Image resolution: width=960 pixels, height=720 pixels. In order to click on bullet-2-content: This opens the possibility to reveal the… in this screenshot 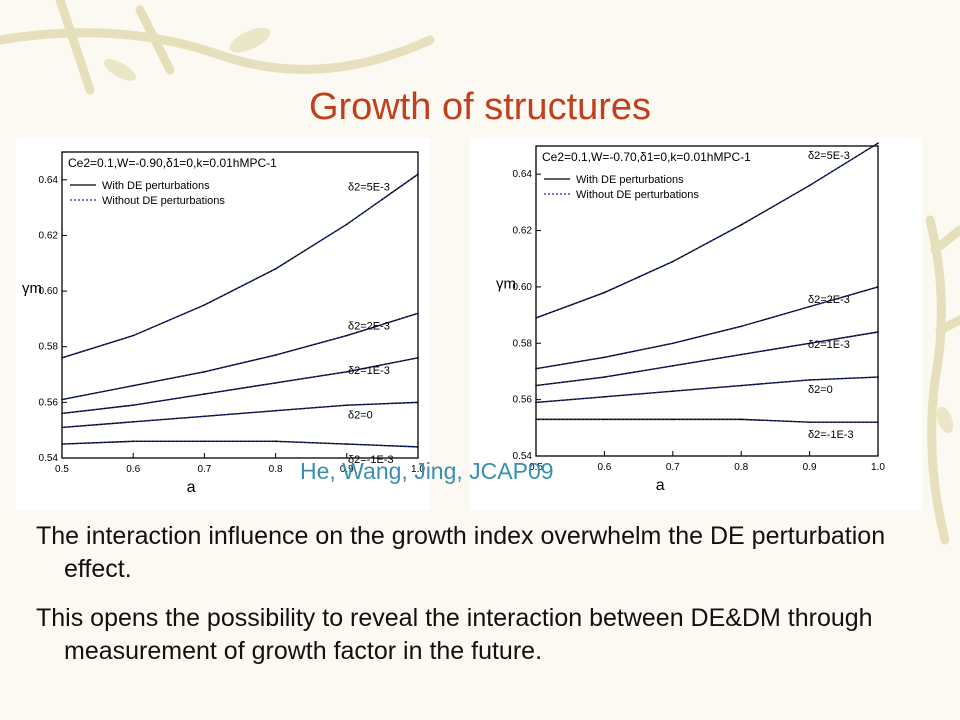, I will do `click(454, 634)`.